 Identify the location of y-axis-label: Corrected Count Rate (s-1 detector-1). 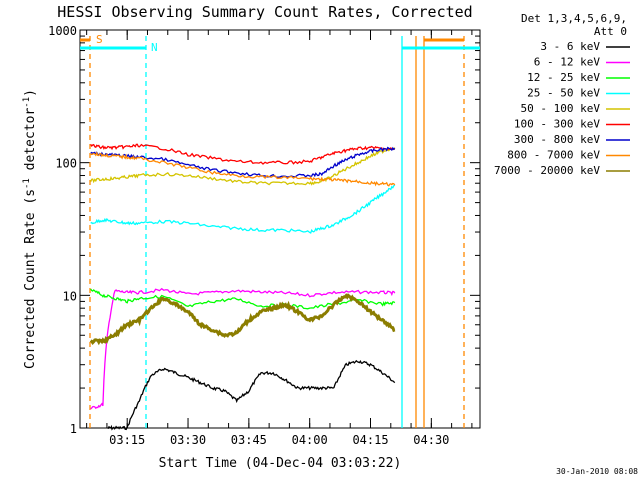
(30, 229).